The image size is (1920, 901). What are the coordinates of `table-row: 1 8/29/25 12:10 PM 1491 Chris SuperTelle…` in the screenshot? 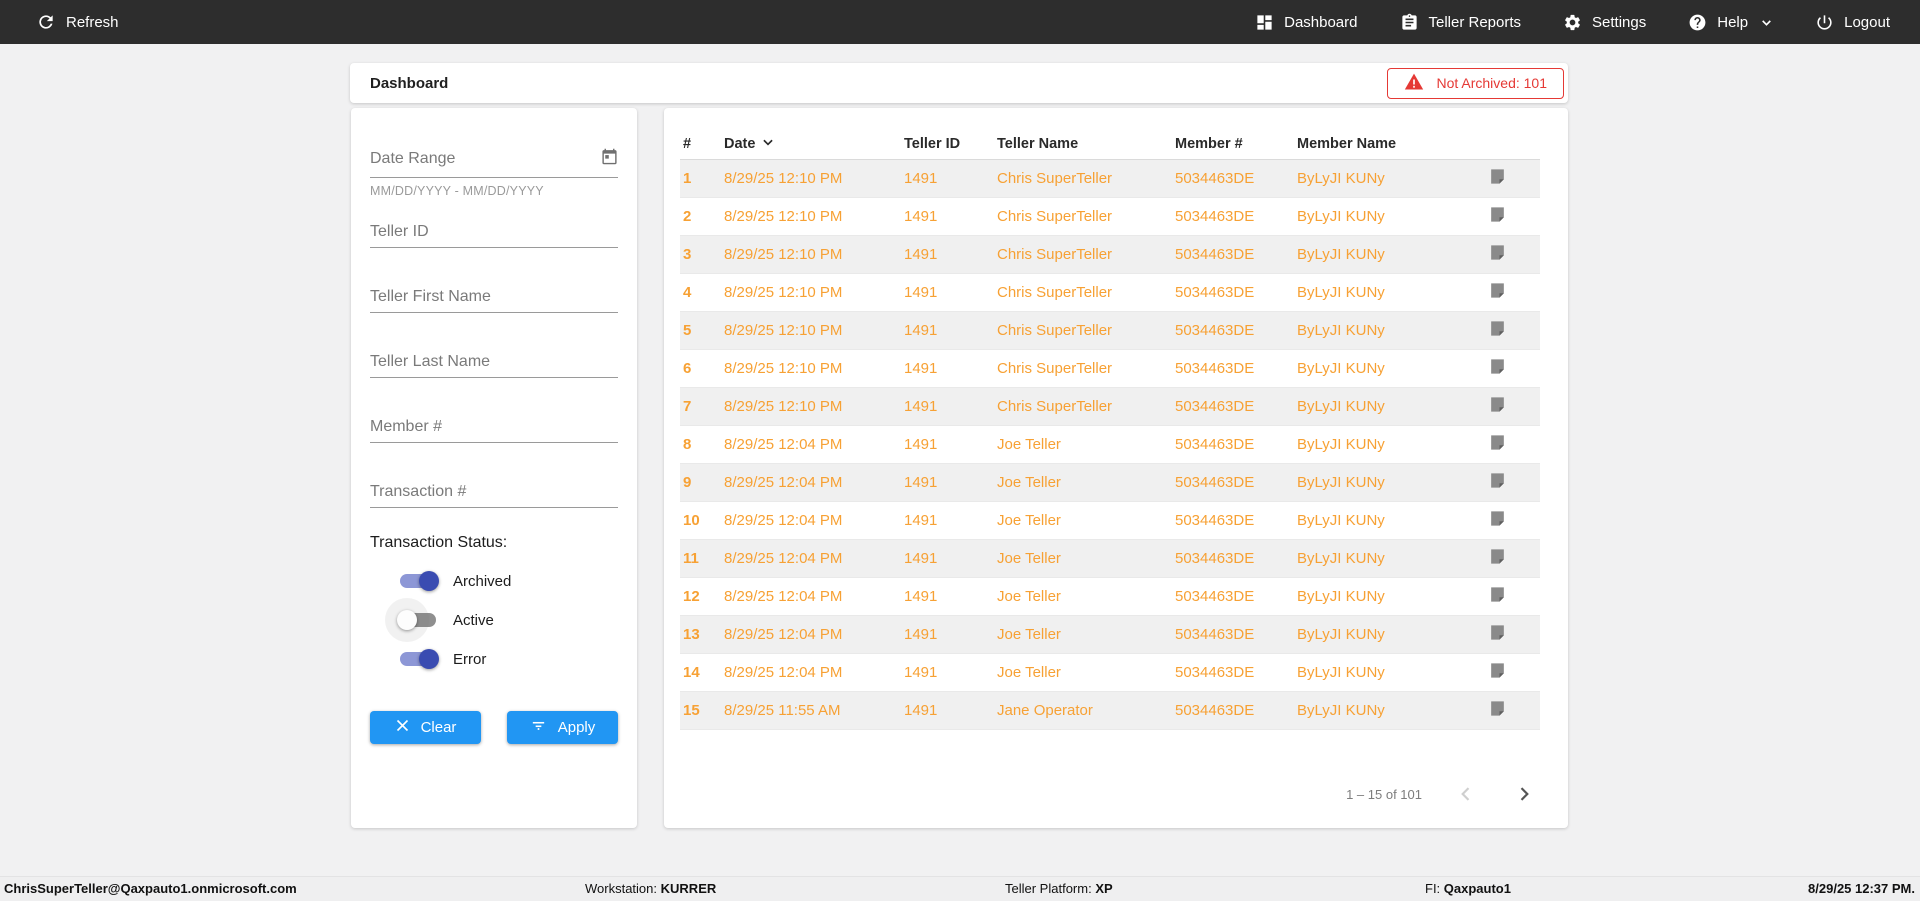 It's located at (1110, 179).